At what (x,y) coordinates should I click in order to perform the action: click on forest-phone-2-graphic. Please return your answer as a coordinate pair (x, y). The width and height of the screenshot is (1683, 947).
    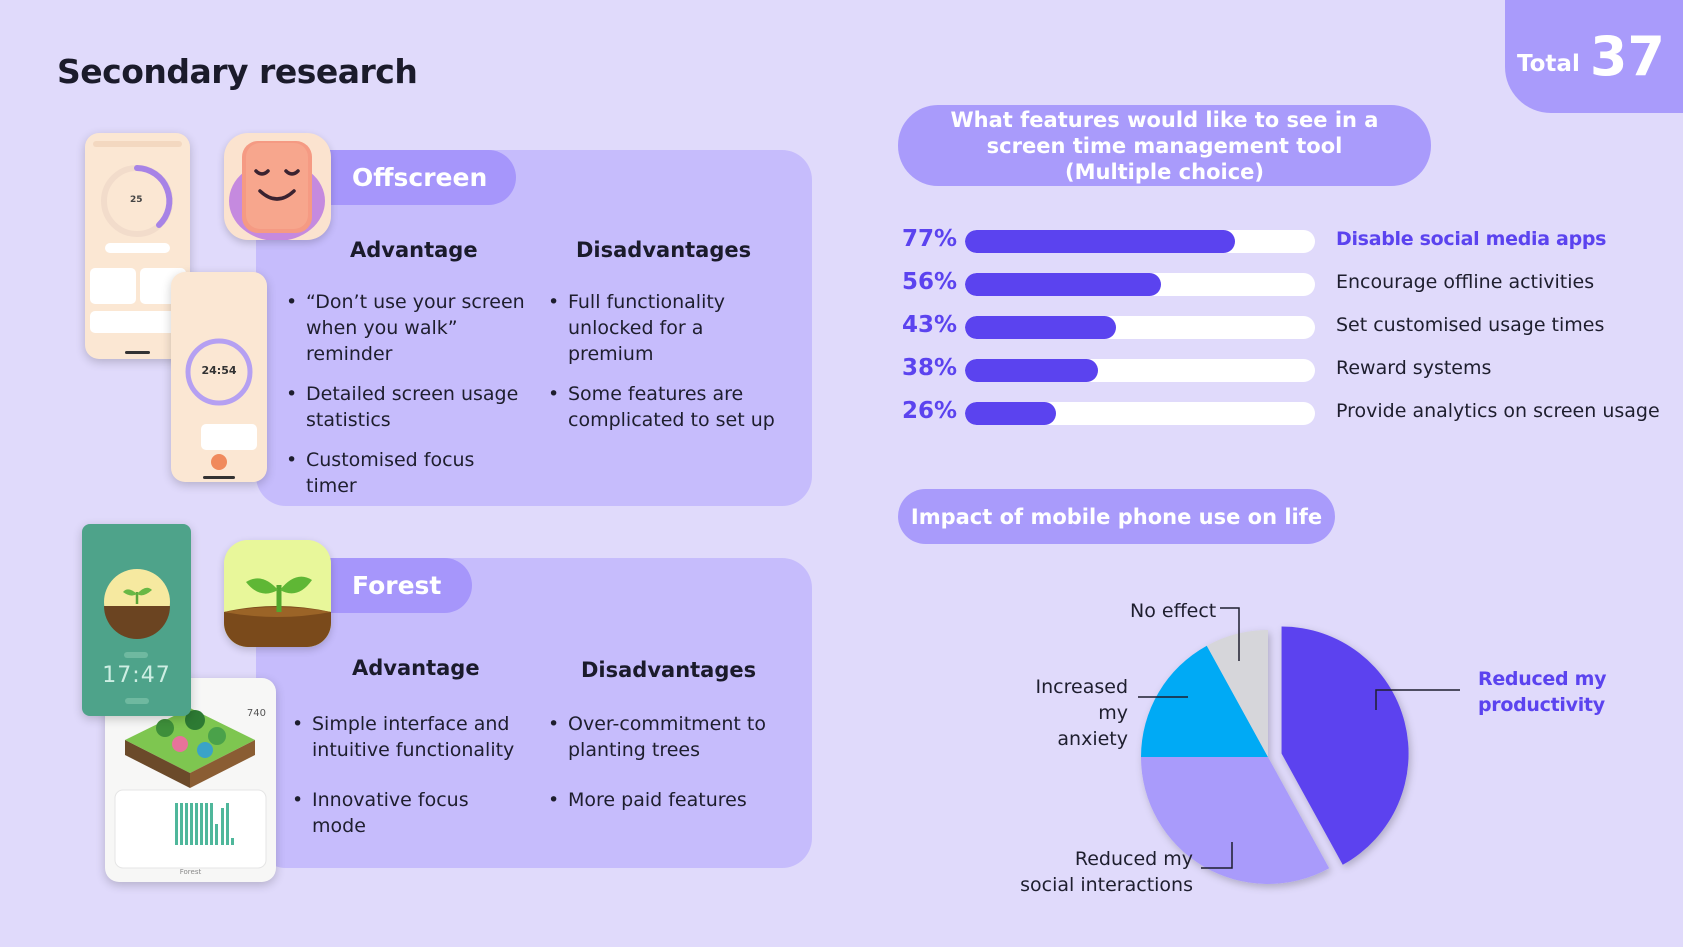
    Looking at the image, I should click on (190, 788).